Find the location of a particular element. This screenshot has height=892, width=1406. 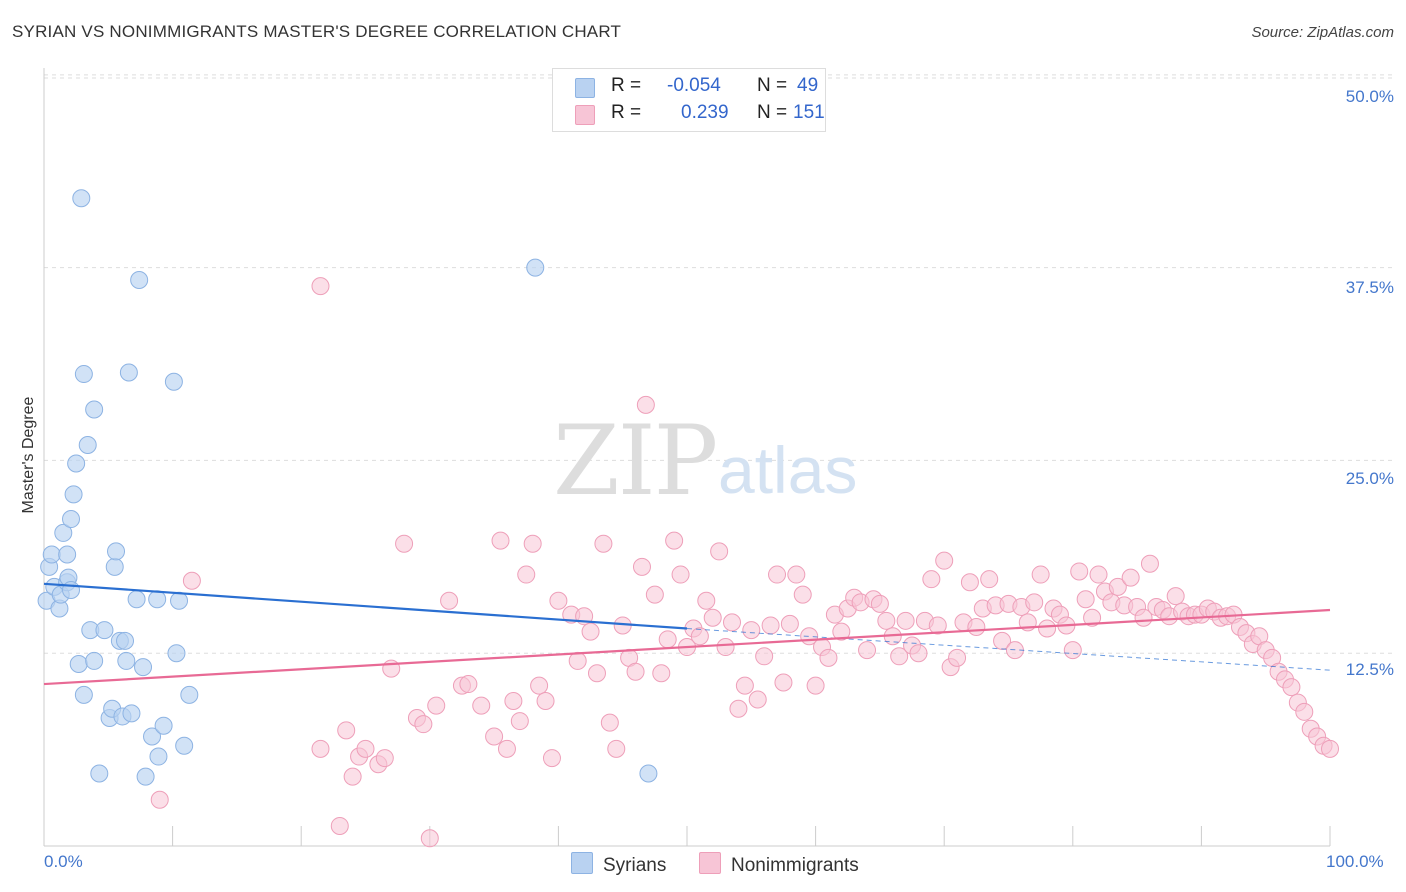

watermark-atlas: atlas is located at coordinates (788, 470).